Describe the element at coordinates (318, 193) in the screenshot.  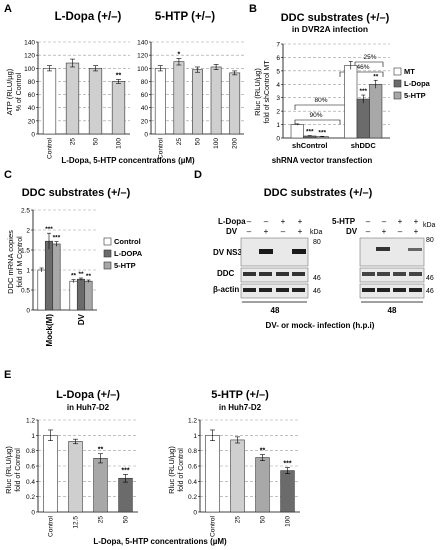
I see `panel-d-title: DDC substrates (+/–)` at that location.